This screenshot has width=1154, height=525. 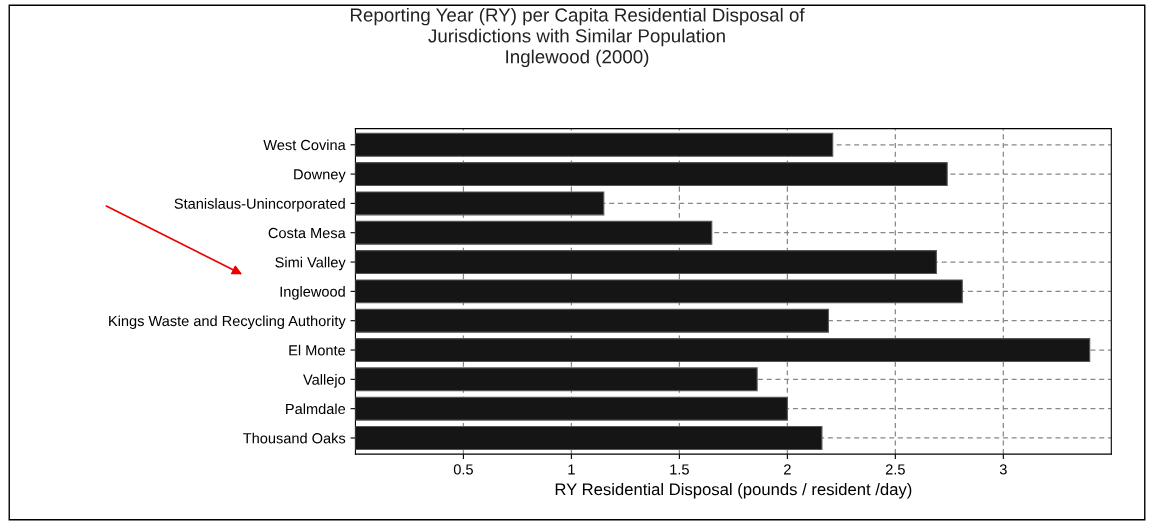 What do you see at coordinates (312, 293) in the screenshot?
I see `y-tick-label: Inglewood` at bounding box center [312, 293].